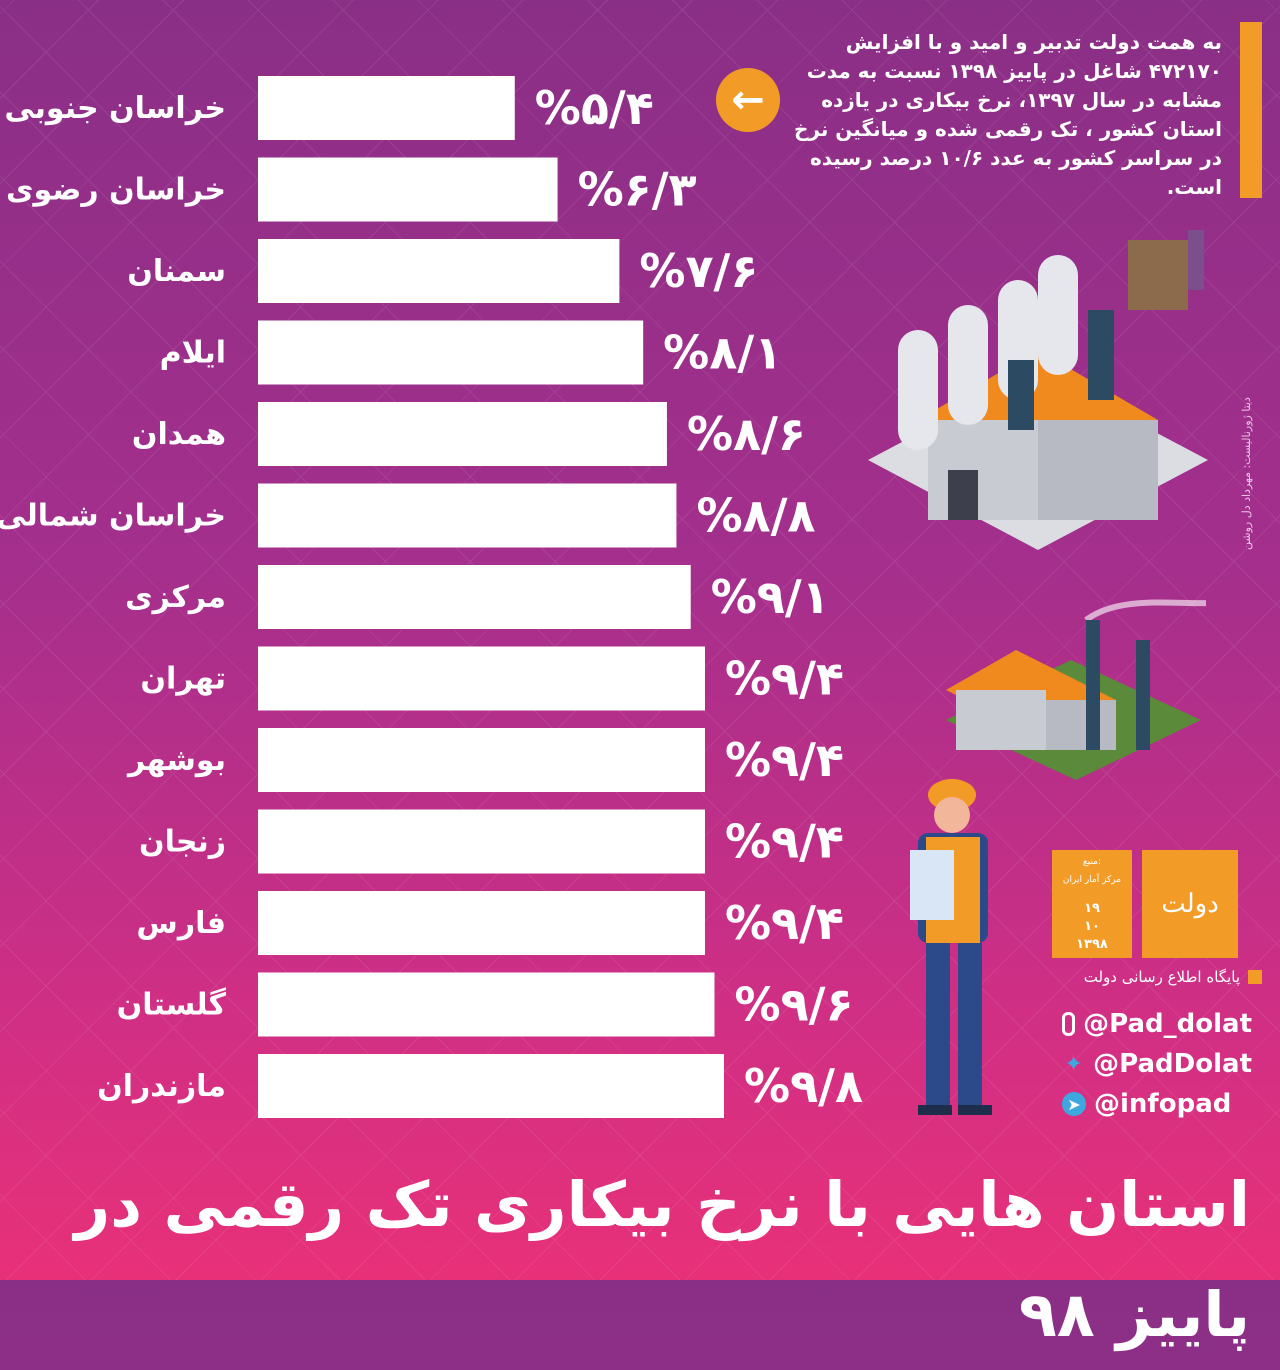 The width and height of the screenshot is (1280, 1370). Describe the element at coordinates (1074, 1104) in the screenshot. I see `telegram-icon: ➤` at that location.